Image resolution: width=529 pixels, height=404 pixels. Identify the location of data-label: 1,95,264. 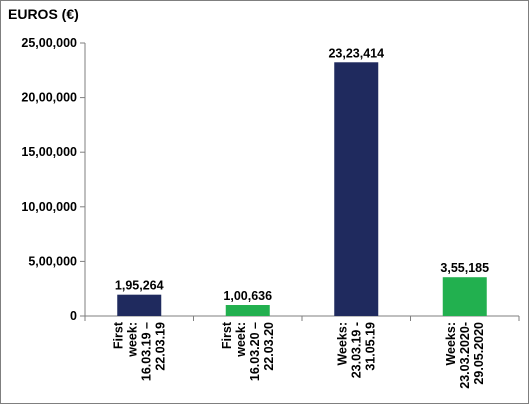
(139, 286).